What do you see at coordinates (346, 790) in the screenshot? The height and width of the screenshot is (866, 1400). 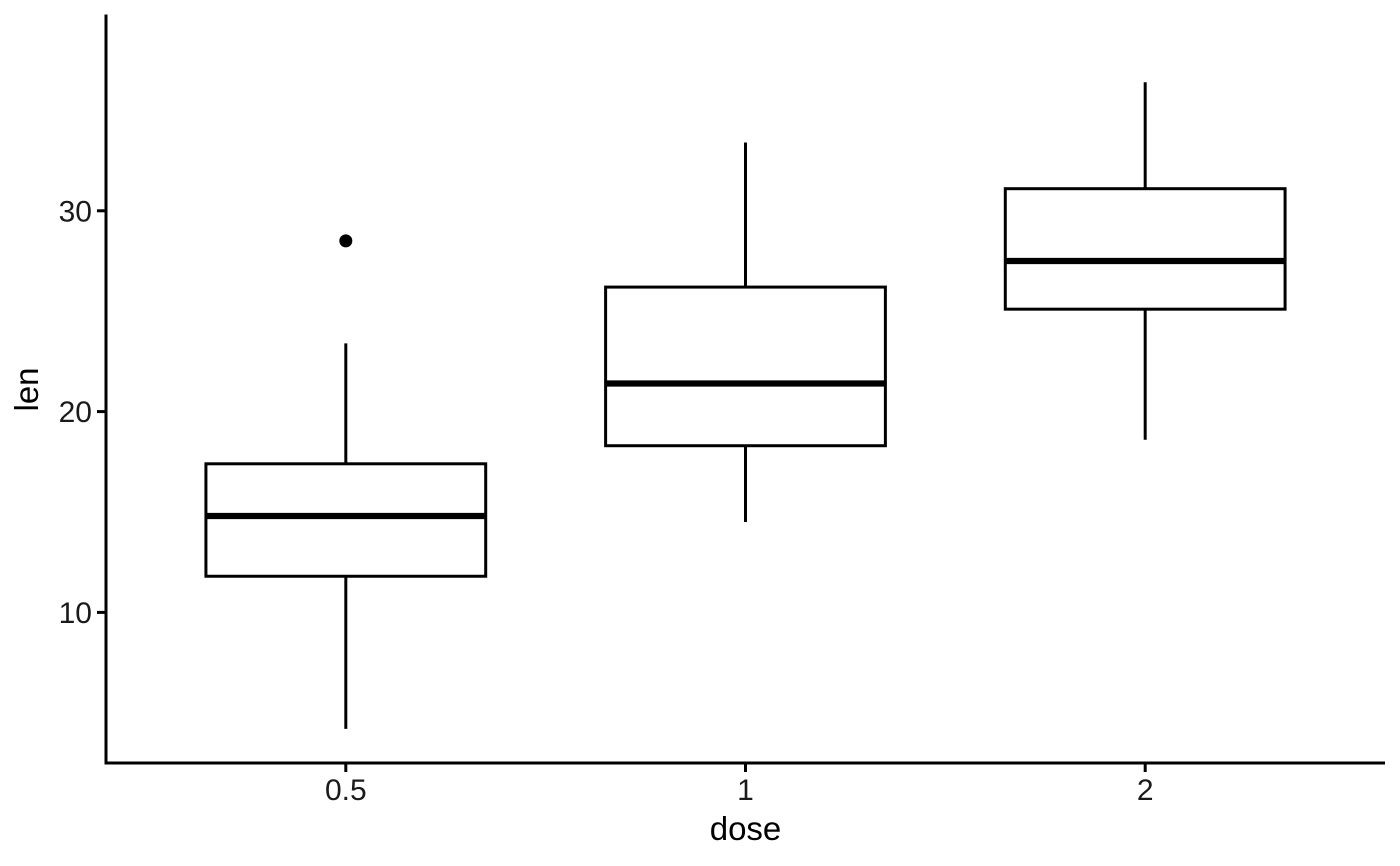 I see `x-tick-label: 0.5` at bounding box center [346, 790].